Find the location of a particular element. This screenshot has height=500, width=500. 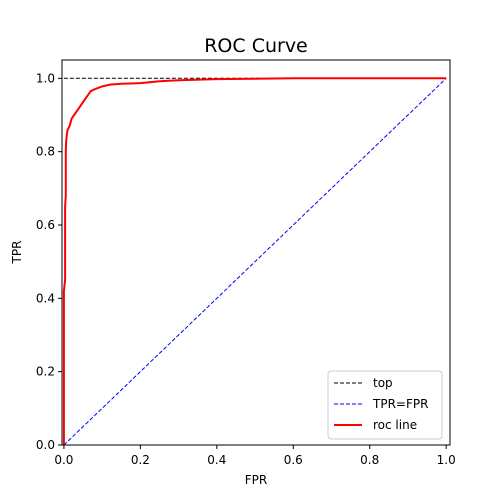

x-tick-label: 0.4 is located at coordinates (216, 460).